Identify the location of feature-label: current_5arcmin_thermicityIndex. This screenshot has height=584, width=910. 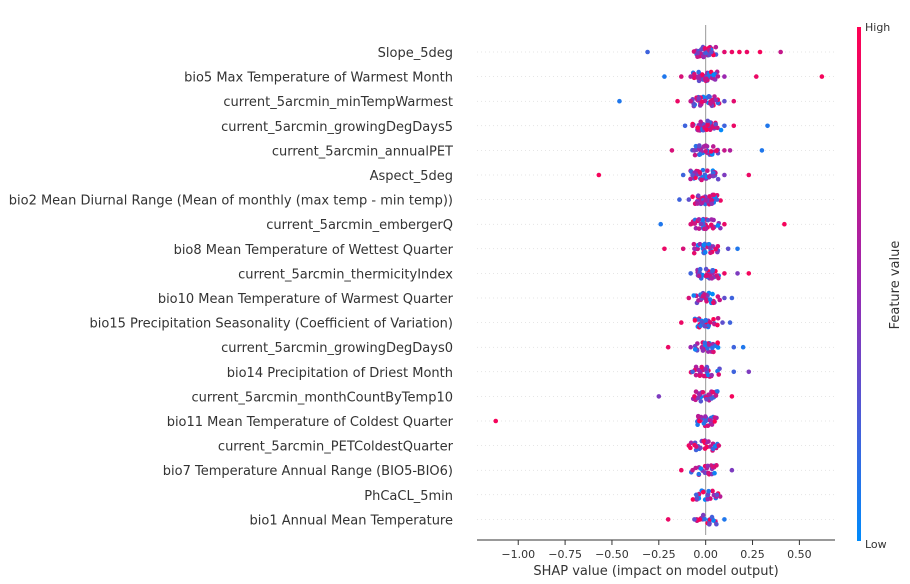
(345, 274).